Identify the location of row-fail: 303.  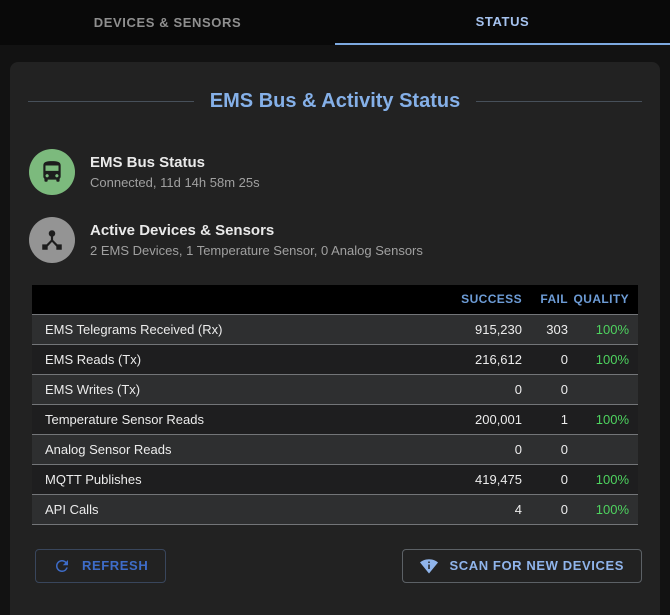
(557, 329).